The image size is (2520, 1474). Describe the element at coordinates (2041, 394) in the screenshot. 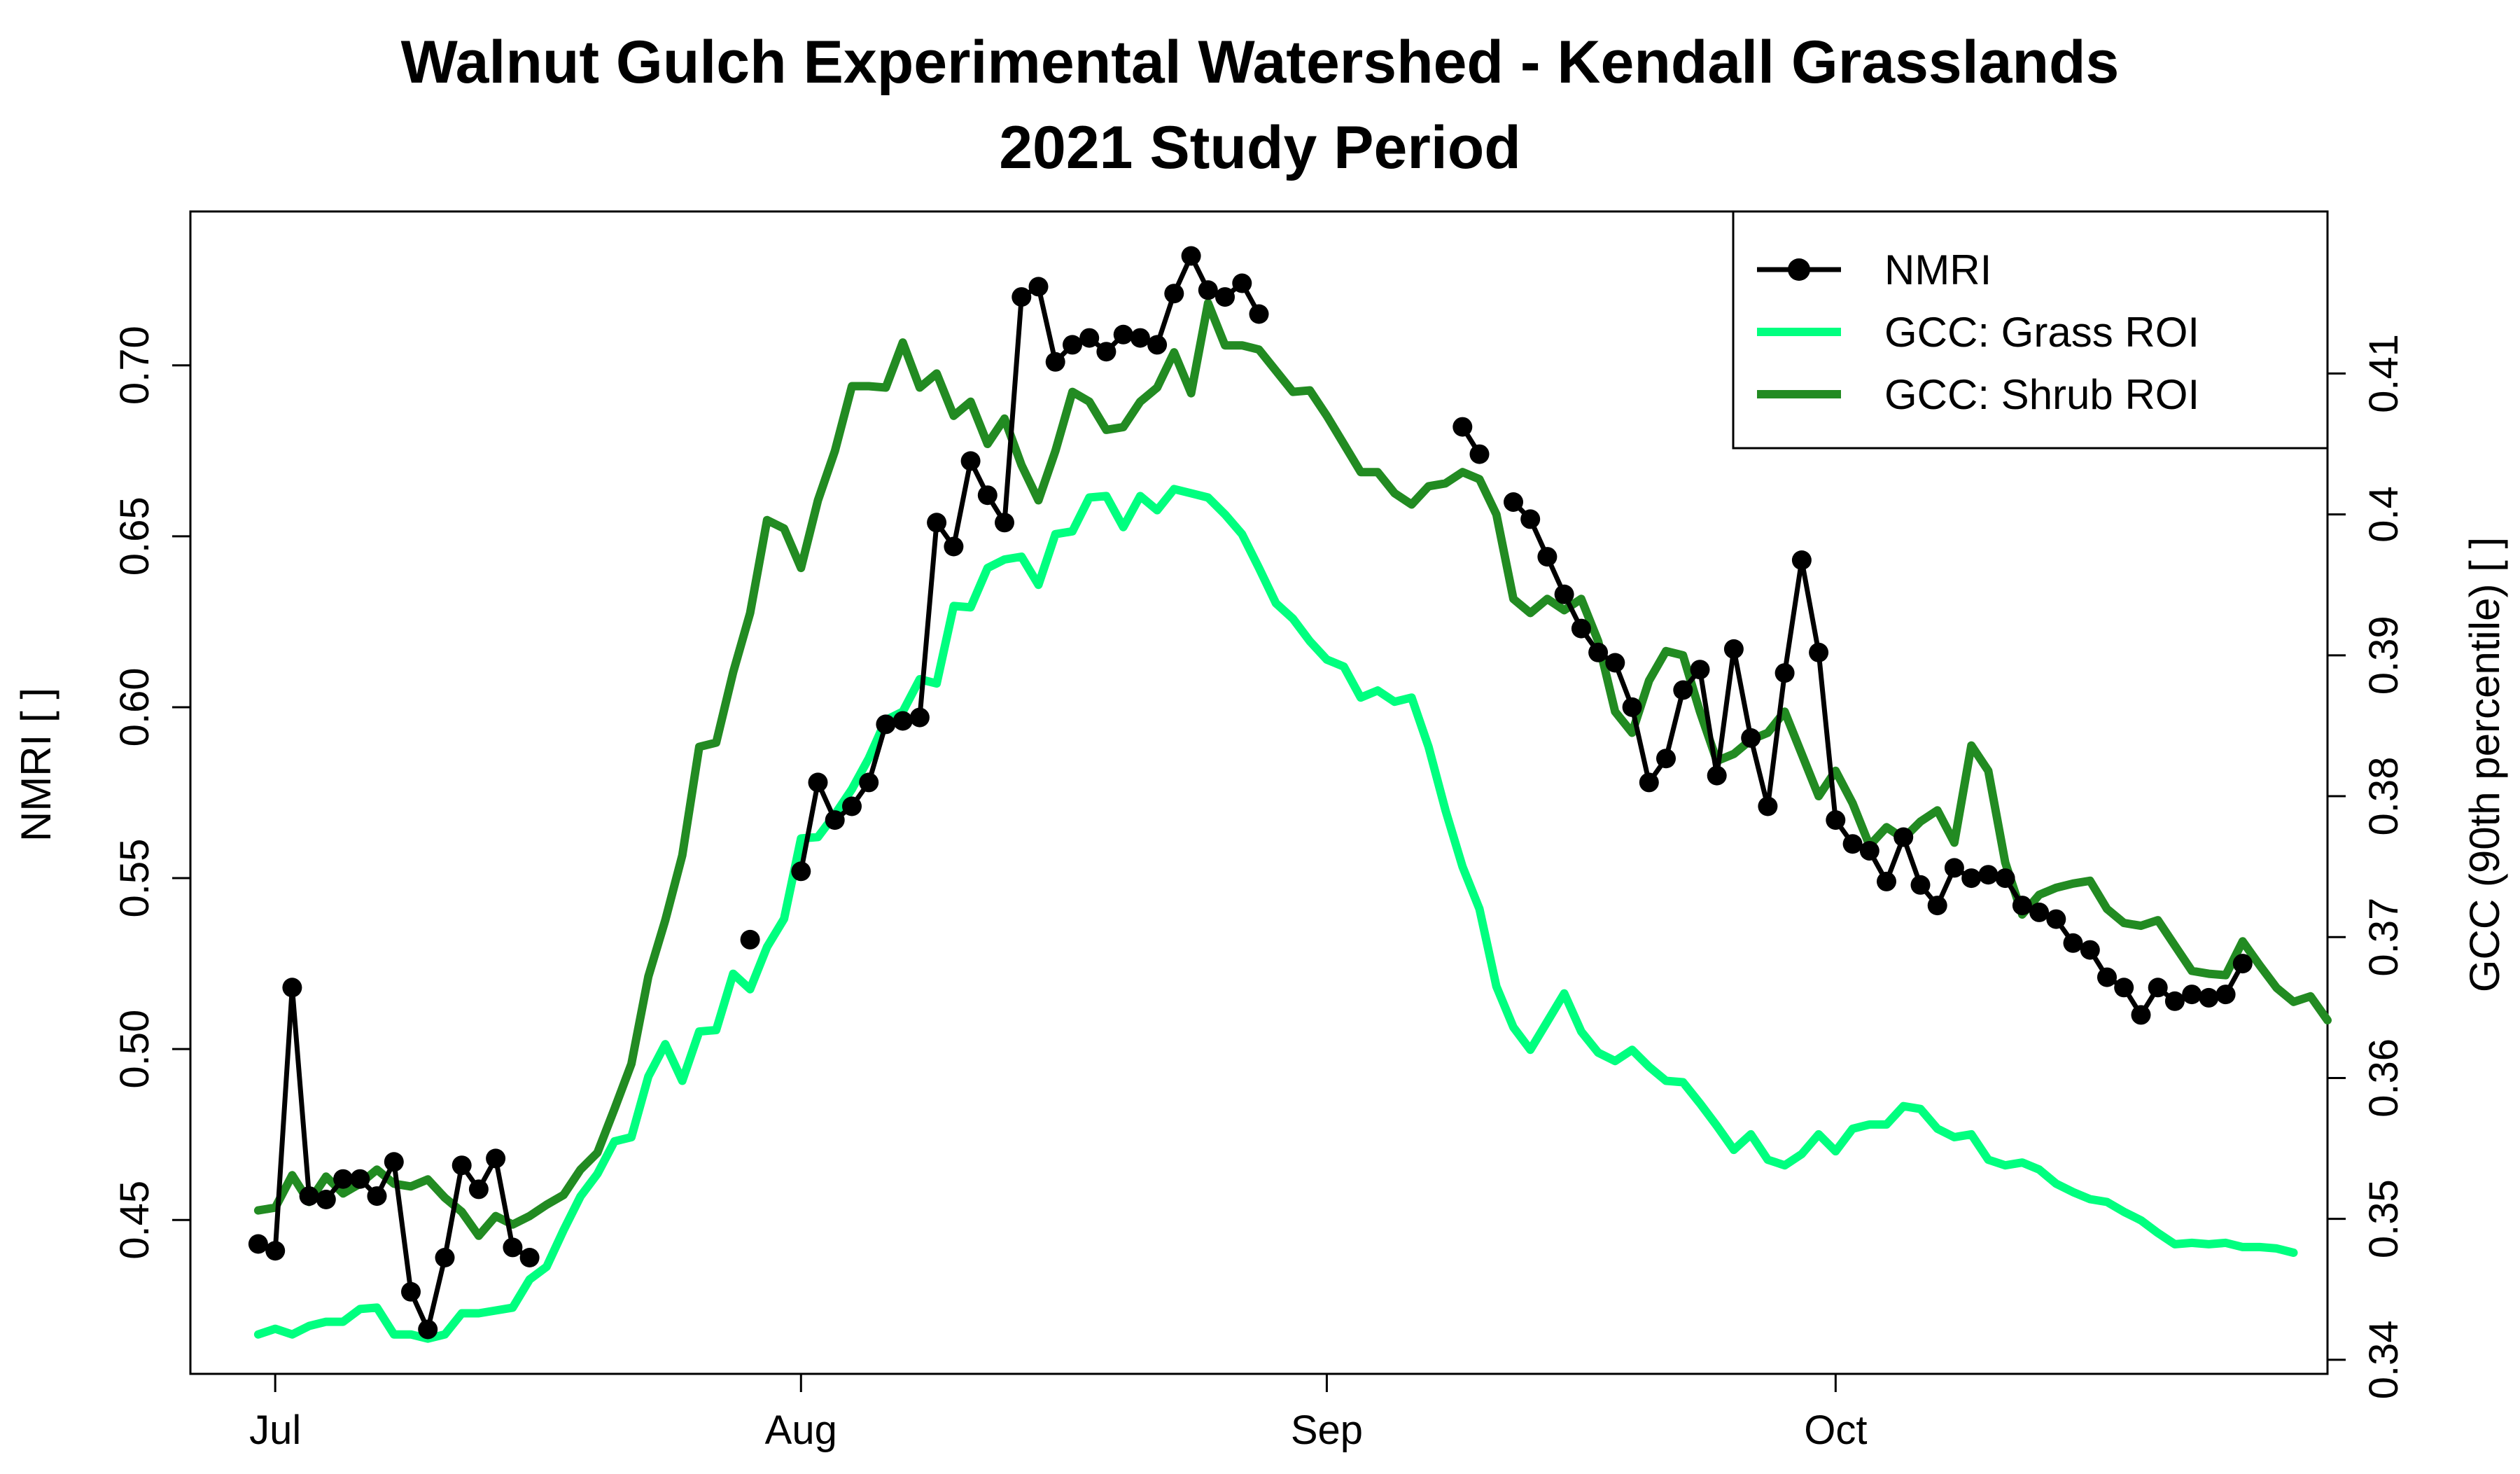

I see `legend-label-shrub: GCC: Shrub ROI` at that location.